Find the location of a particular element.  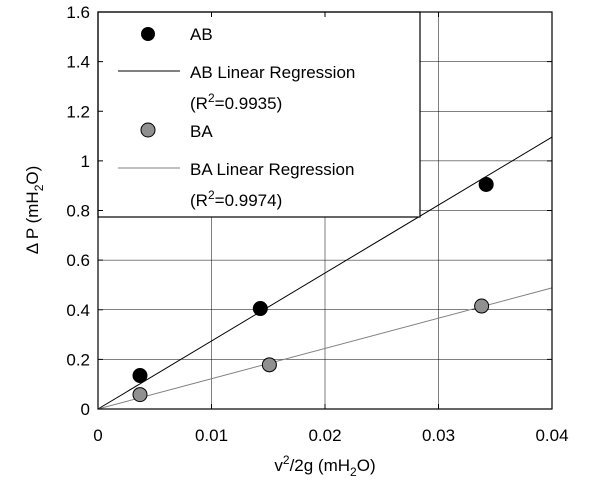

legend-ba-marker is located at coordinates (148, 130).